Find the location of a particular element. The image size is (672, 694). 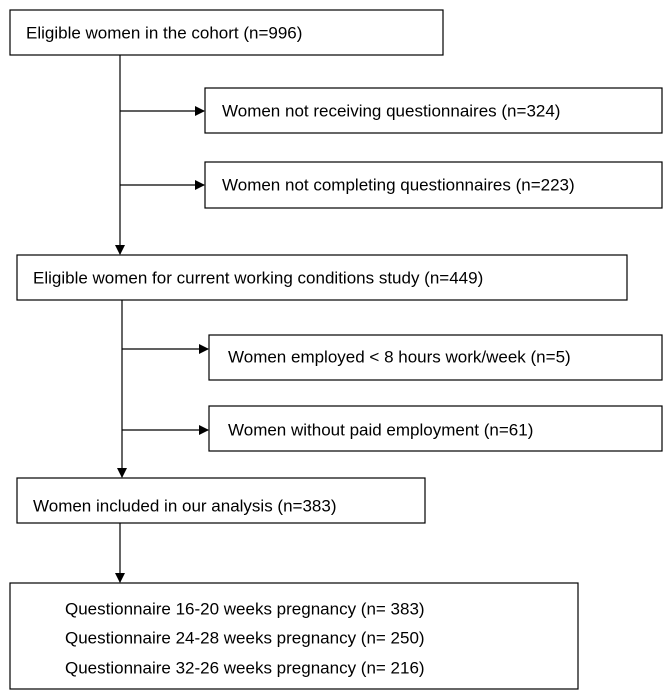

box-label: Women without paid employment (n=61) is located at coordinates (380, 429).